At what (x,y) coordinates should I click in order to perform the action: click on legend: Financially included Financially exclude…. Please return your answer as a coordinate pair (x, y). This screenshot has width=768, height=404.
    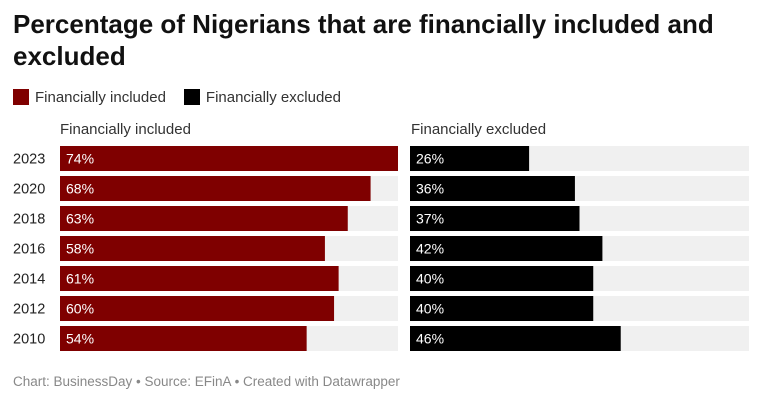
    Looking at the image, I should click on (186, 97).